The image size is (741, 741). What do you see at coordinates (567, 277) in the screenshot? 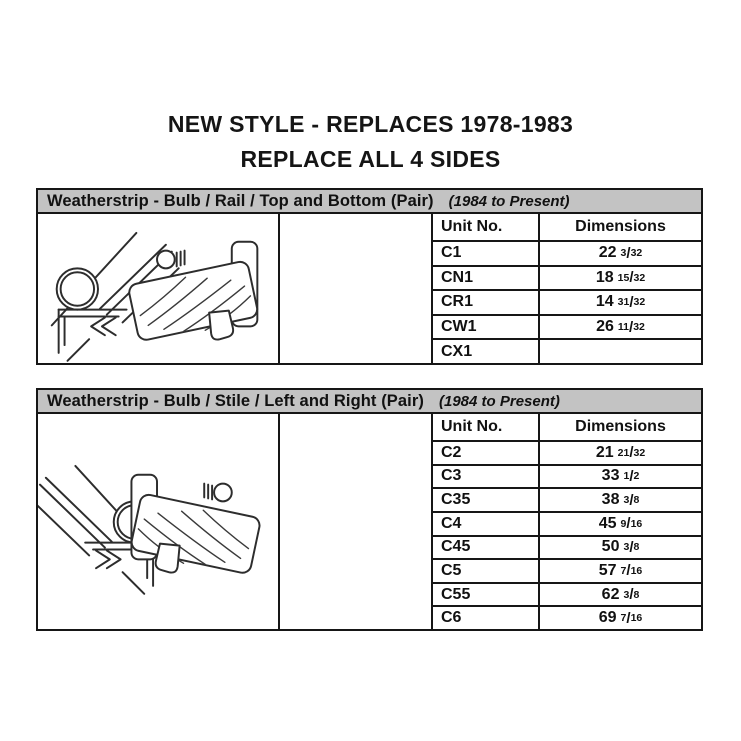
I see `table-row: CN1 18 15/32` at bounding box center [567, 277].